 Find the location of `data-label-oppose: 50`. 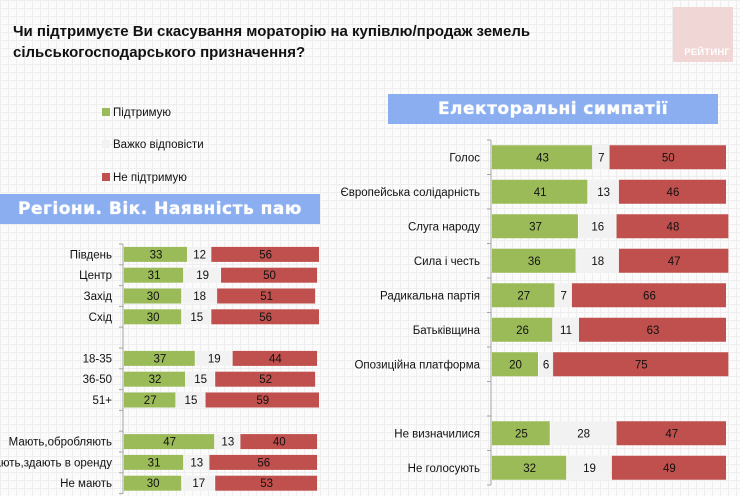

data-label-oppose: 50 is located at coordinates (269, 276).